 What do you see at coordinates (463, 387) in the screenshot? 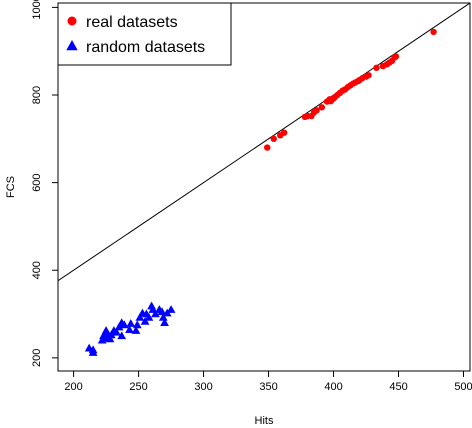
I see `x-tick-label-6: 500` at bounding box center [463, 387].